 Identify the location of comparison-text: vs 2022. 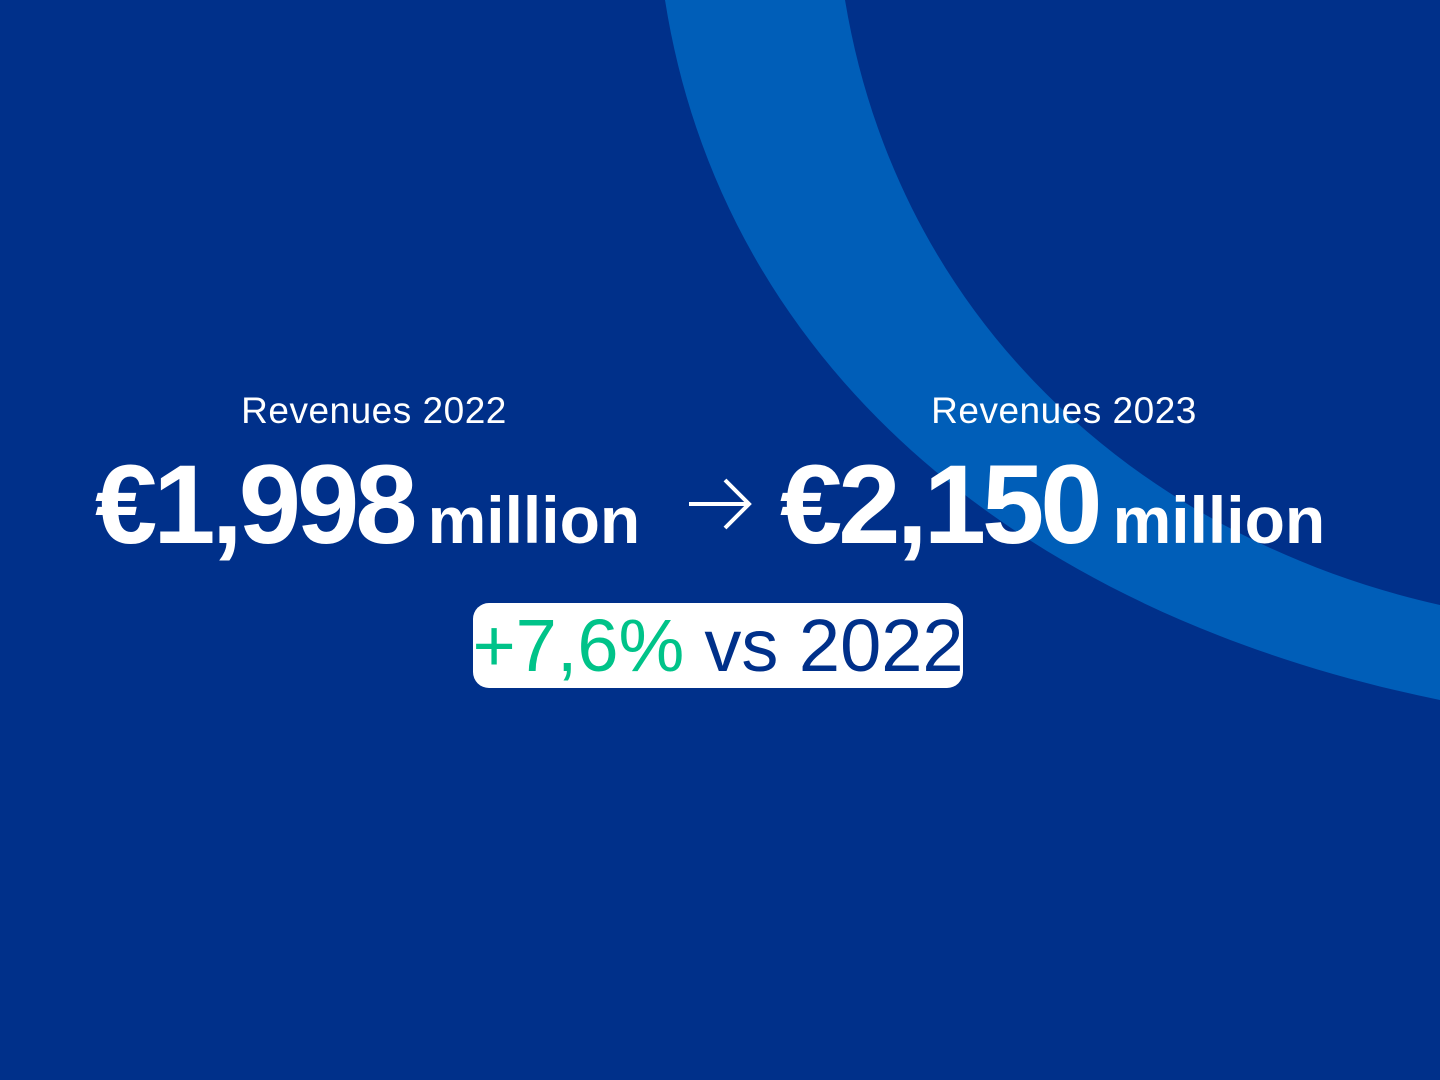
(834, 645).